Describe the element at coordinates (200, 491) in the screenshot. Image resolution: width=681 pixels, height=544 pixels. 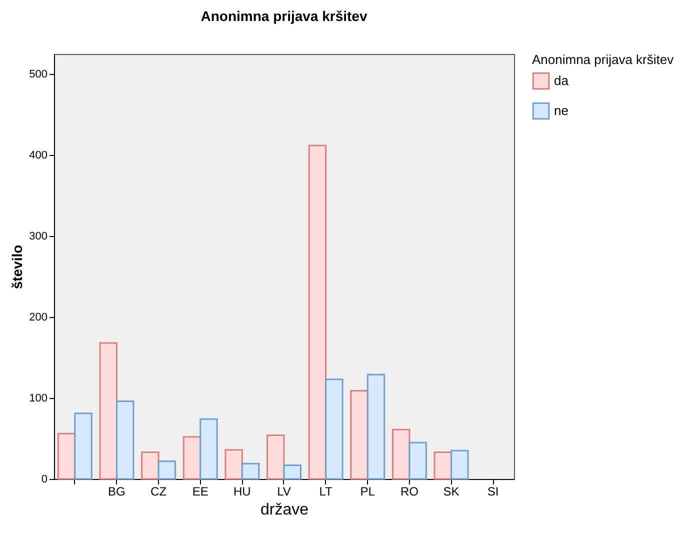
I see `x-tick-label: EE` at that location.